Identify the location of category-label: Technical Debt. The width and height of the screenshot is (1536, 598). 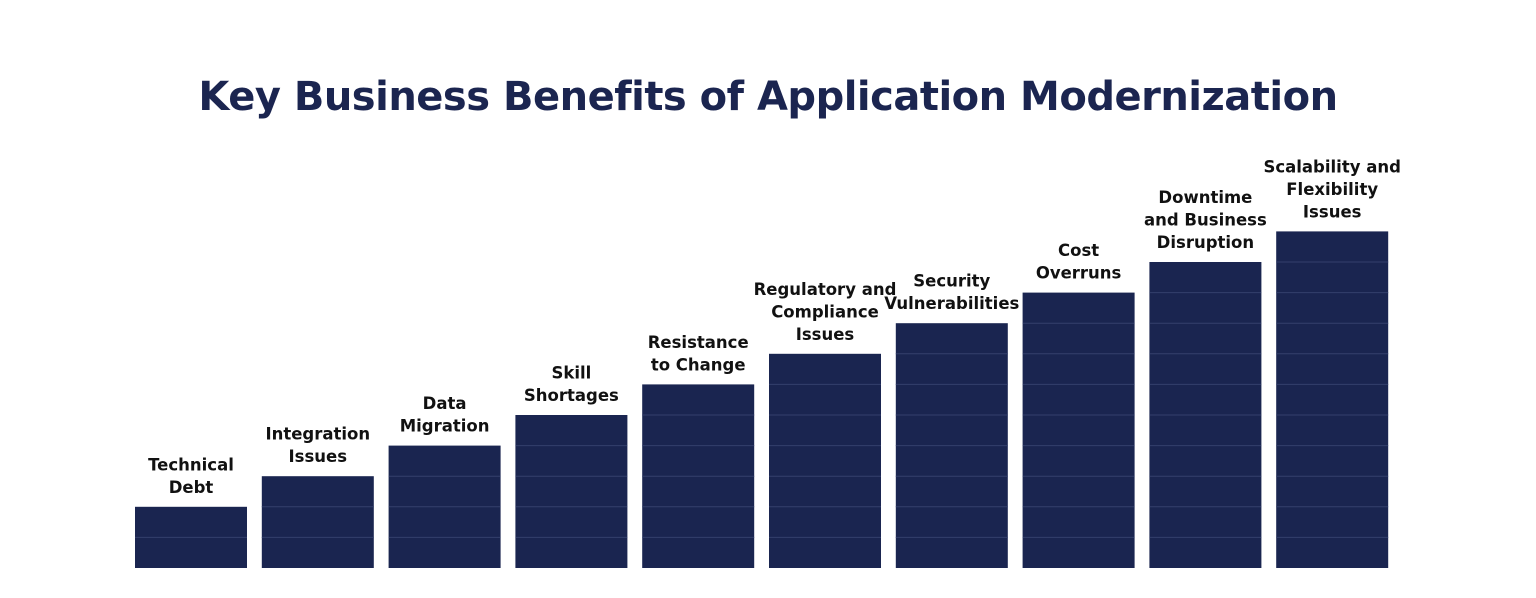
(191, 476).